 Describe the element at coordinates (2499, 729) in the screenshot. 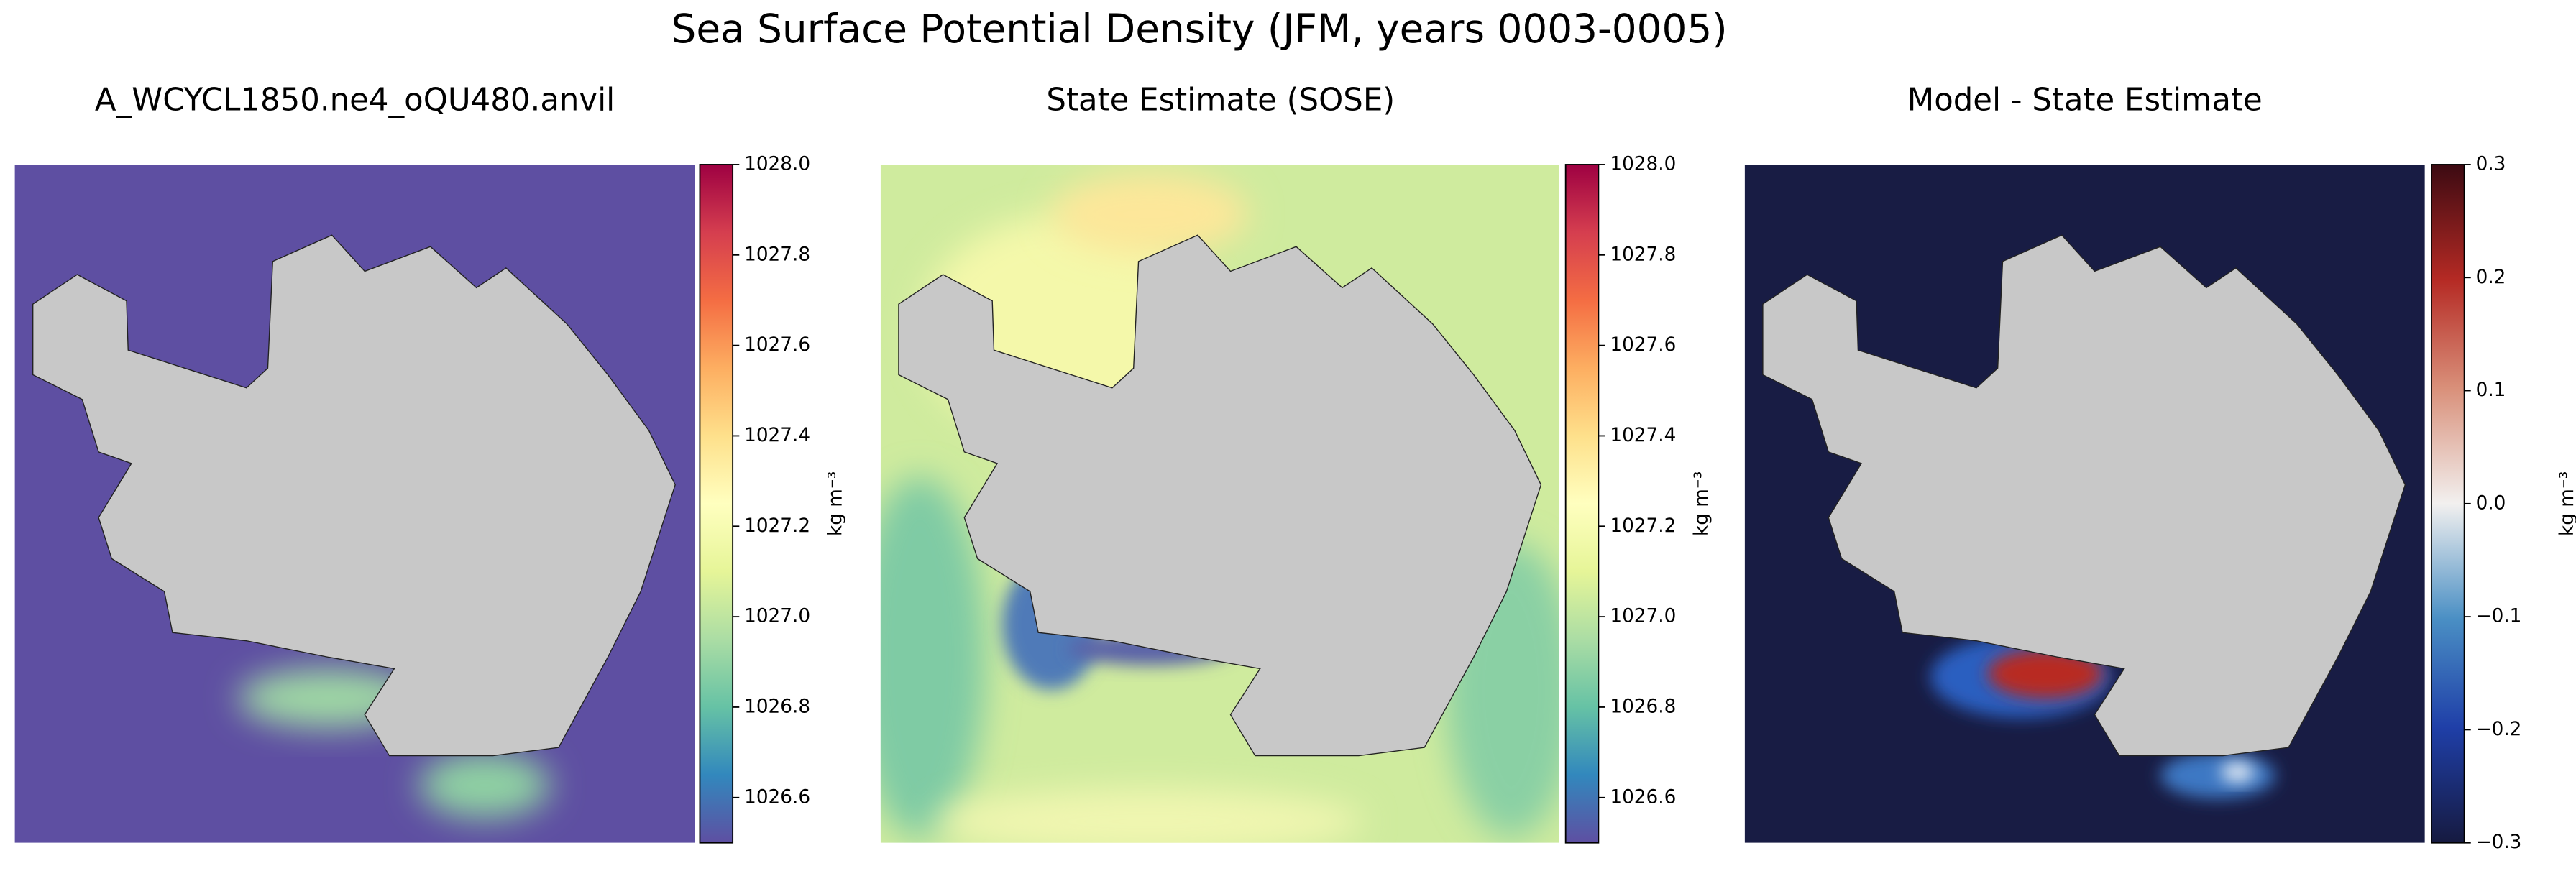

I see `colorbar-tick-label: −0.2` at that location.